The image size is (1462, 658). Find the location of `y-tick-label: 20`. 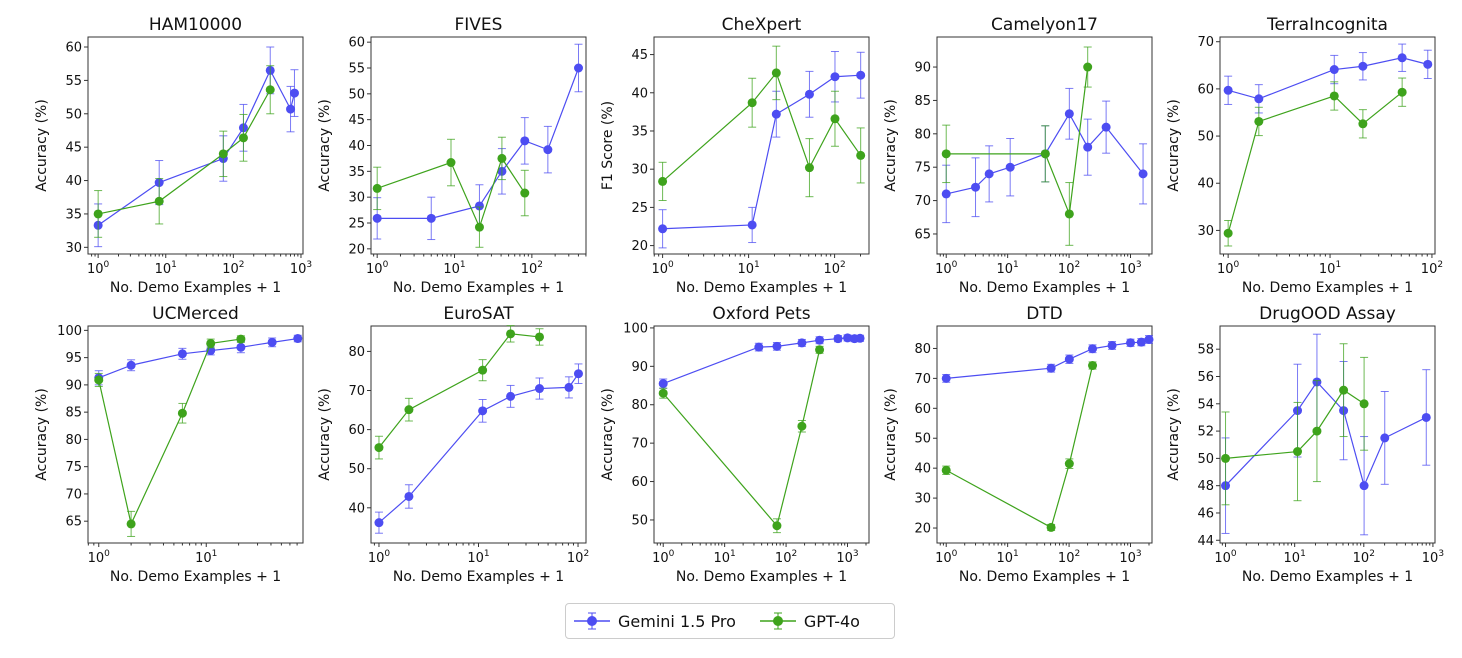

y-tick-label: 20 is located at coordinates (922, 529).